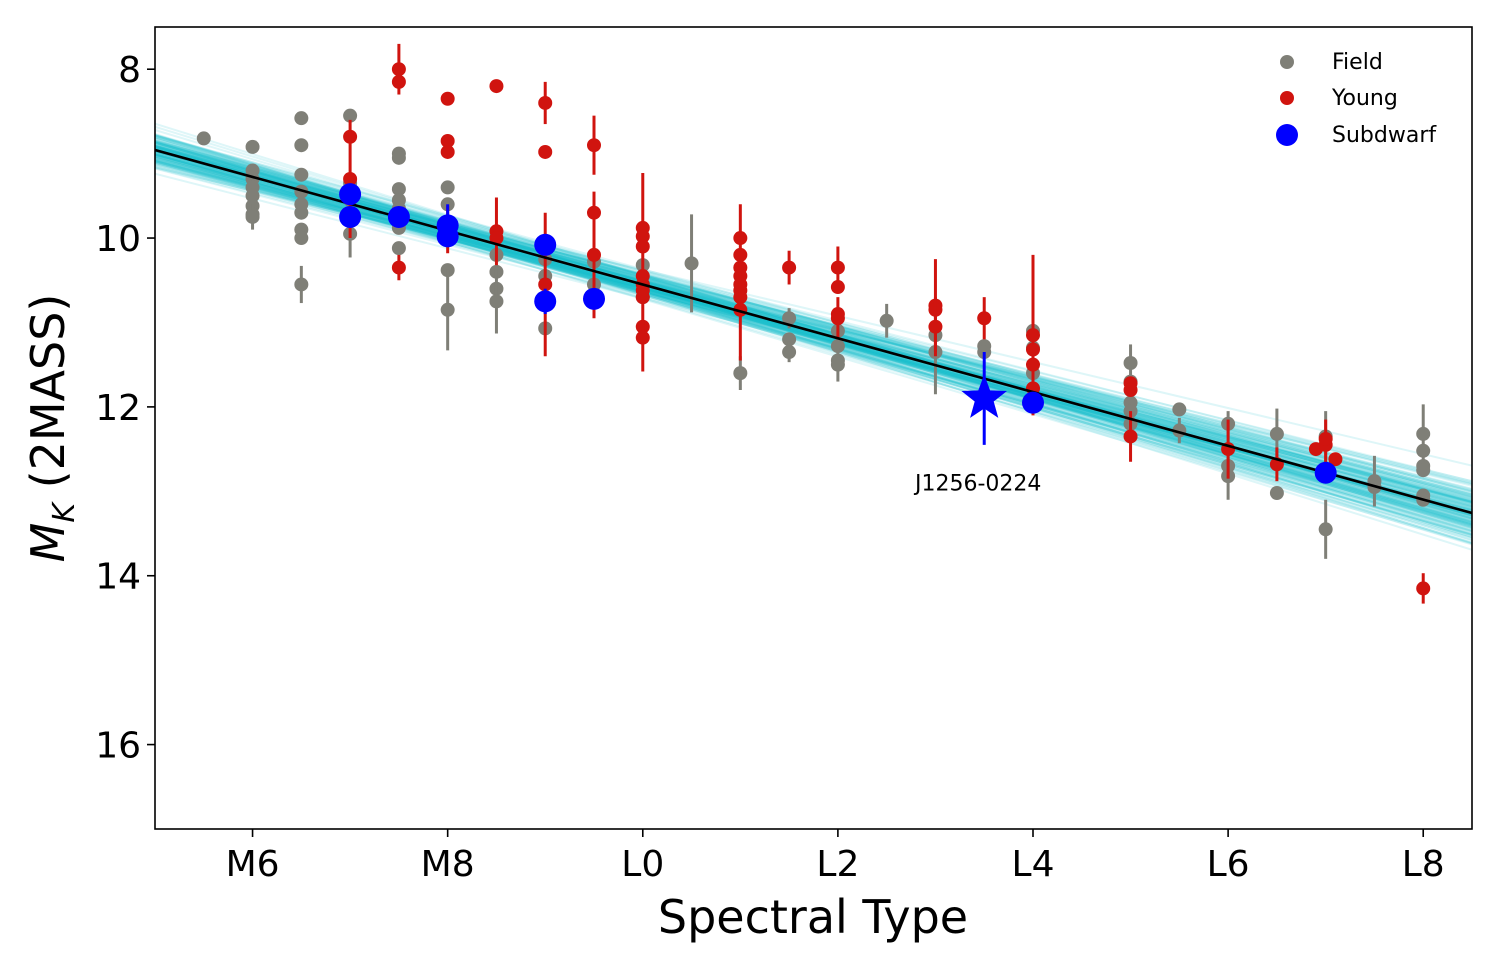 This screenshot has height=967, width=1500. I want to click on j1256-star, so click(984, 396).